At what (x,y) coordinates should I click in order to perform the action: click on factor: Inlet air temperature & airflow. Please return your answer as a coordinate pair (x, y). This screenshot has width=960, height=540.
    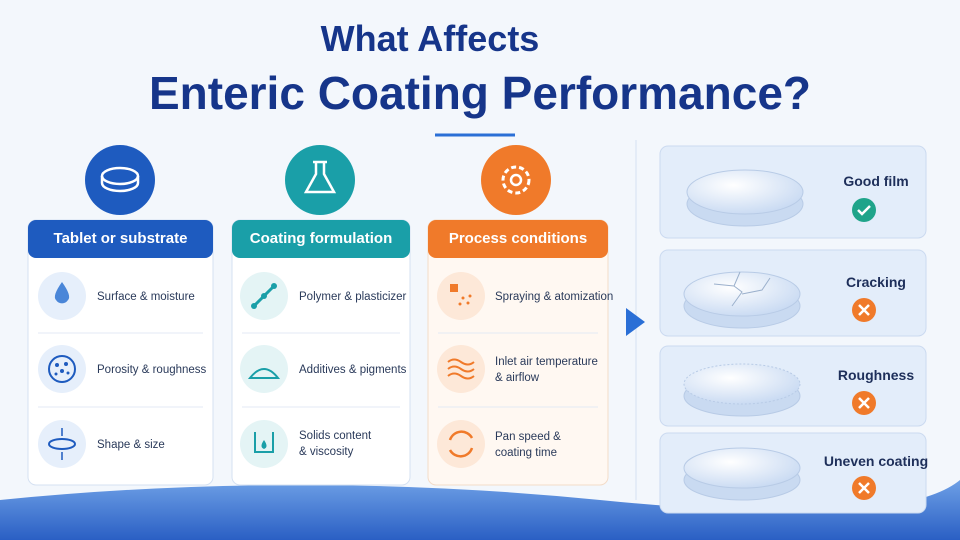
    Looking at the image, I should click on (546, 370).